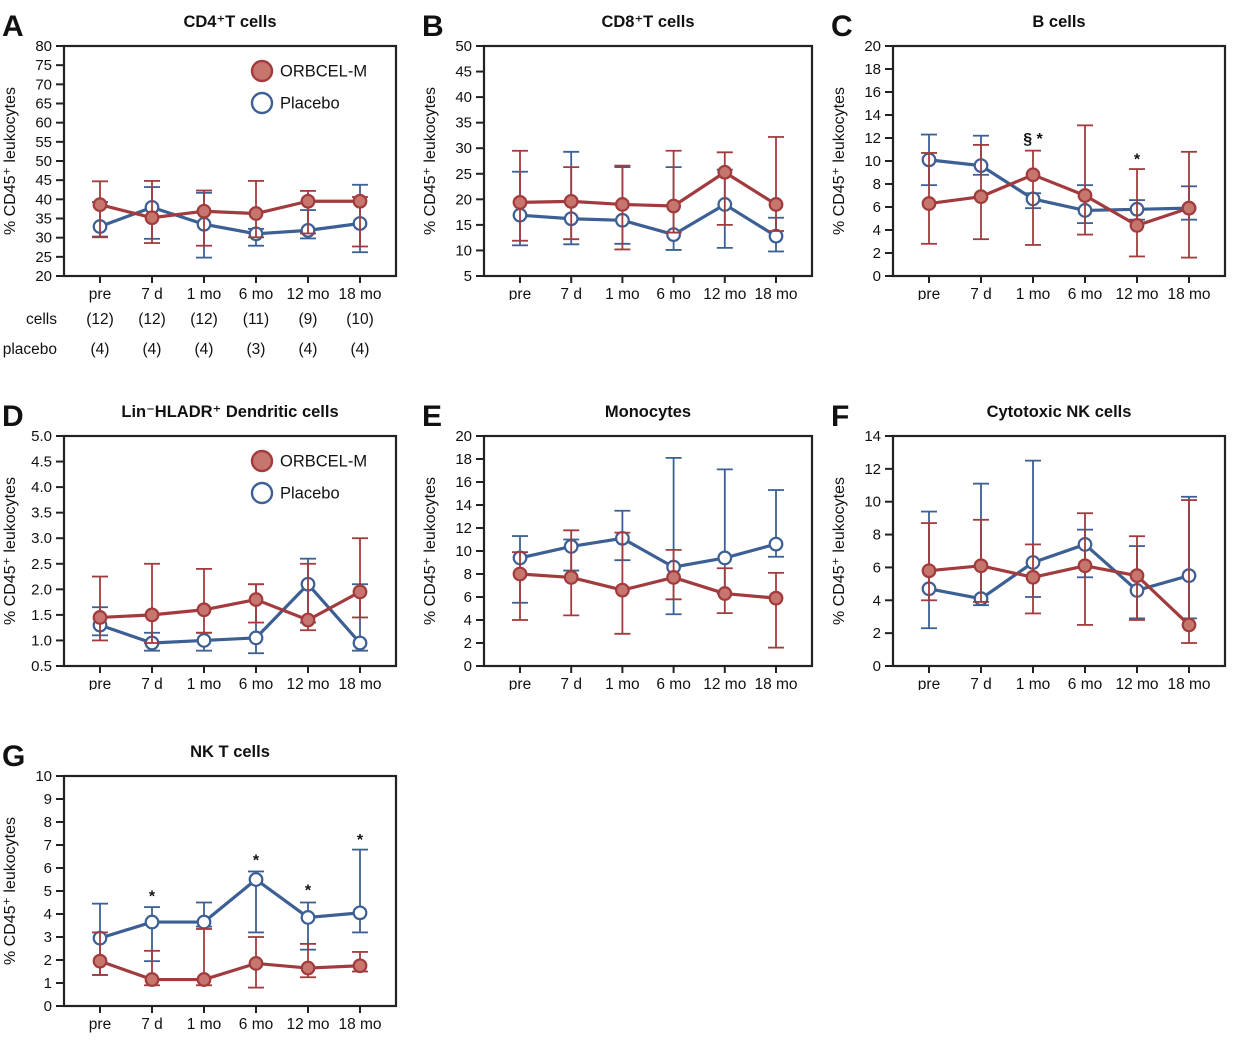 The image size is (1243, 1041). Describe the element at coordinates (262, 461) in the screenshot. I see `legend-item-orbcel-marker` at that location.